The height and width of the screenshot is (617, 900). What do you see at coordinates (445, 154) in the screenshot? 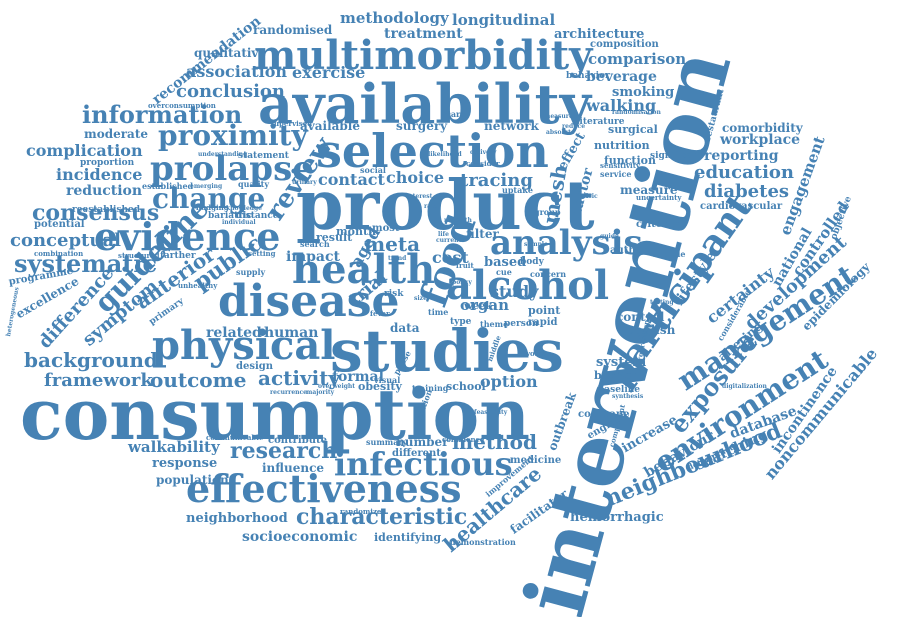
I see `word-likelihood: likelihood` at bounding box center [445, 154].